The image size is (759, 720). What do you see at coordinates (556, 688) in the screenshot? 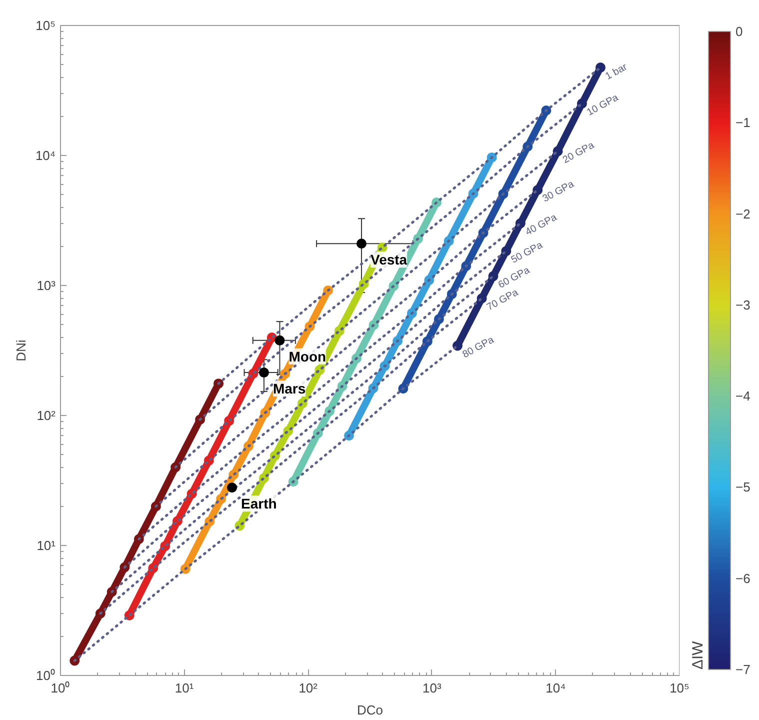
I see `x-tick-label: 10⁴` at bounding box center [556, 688].